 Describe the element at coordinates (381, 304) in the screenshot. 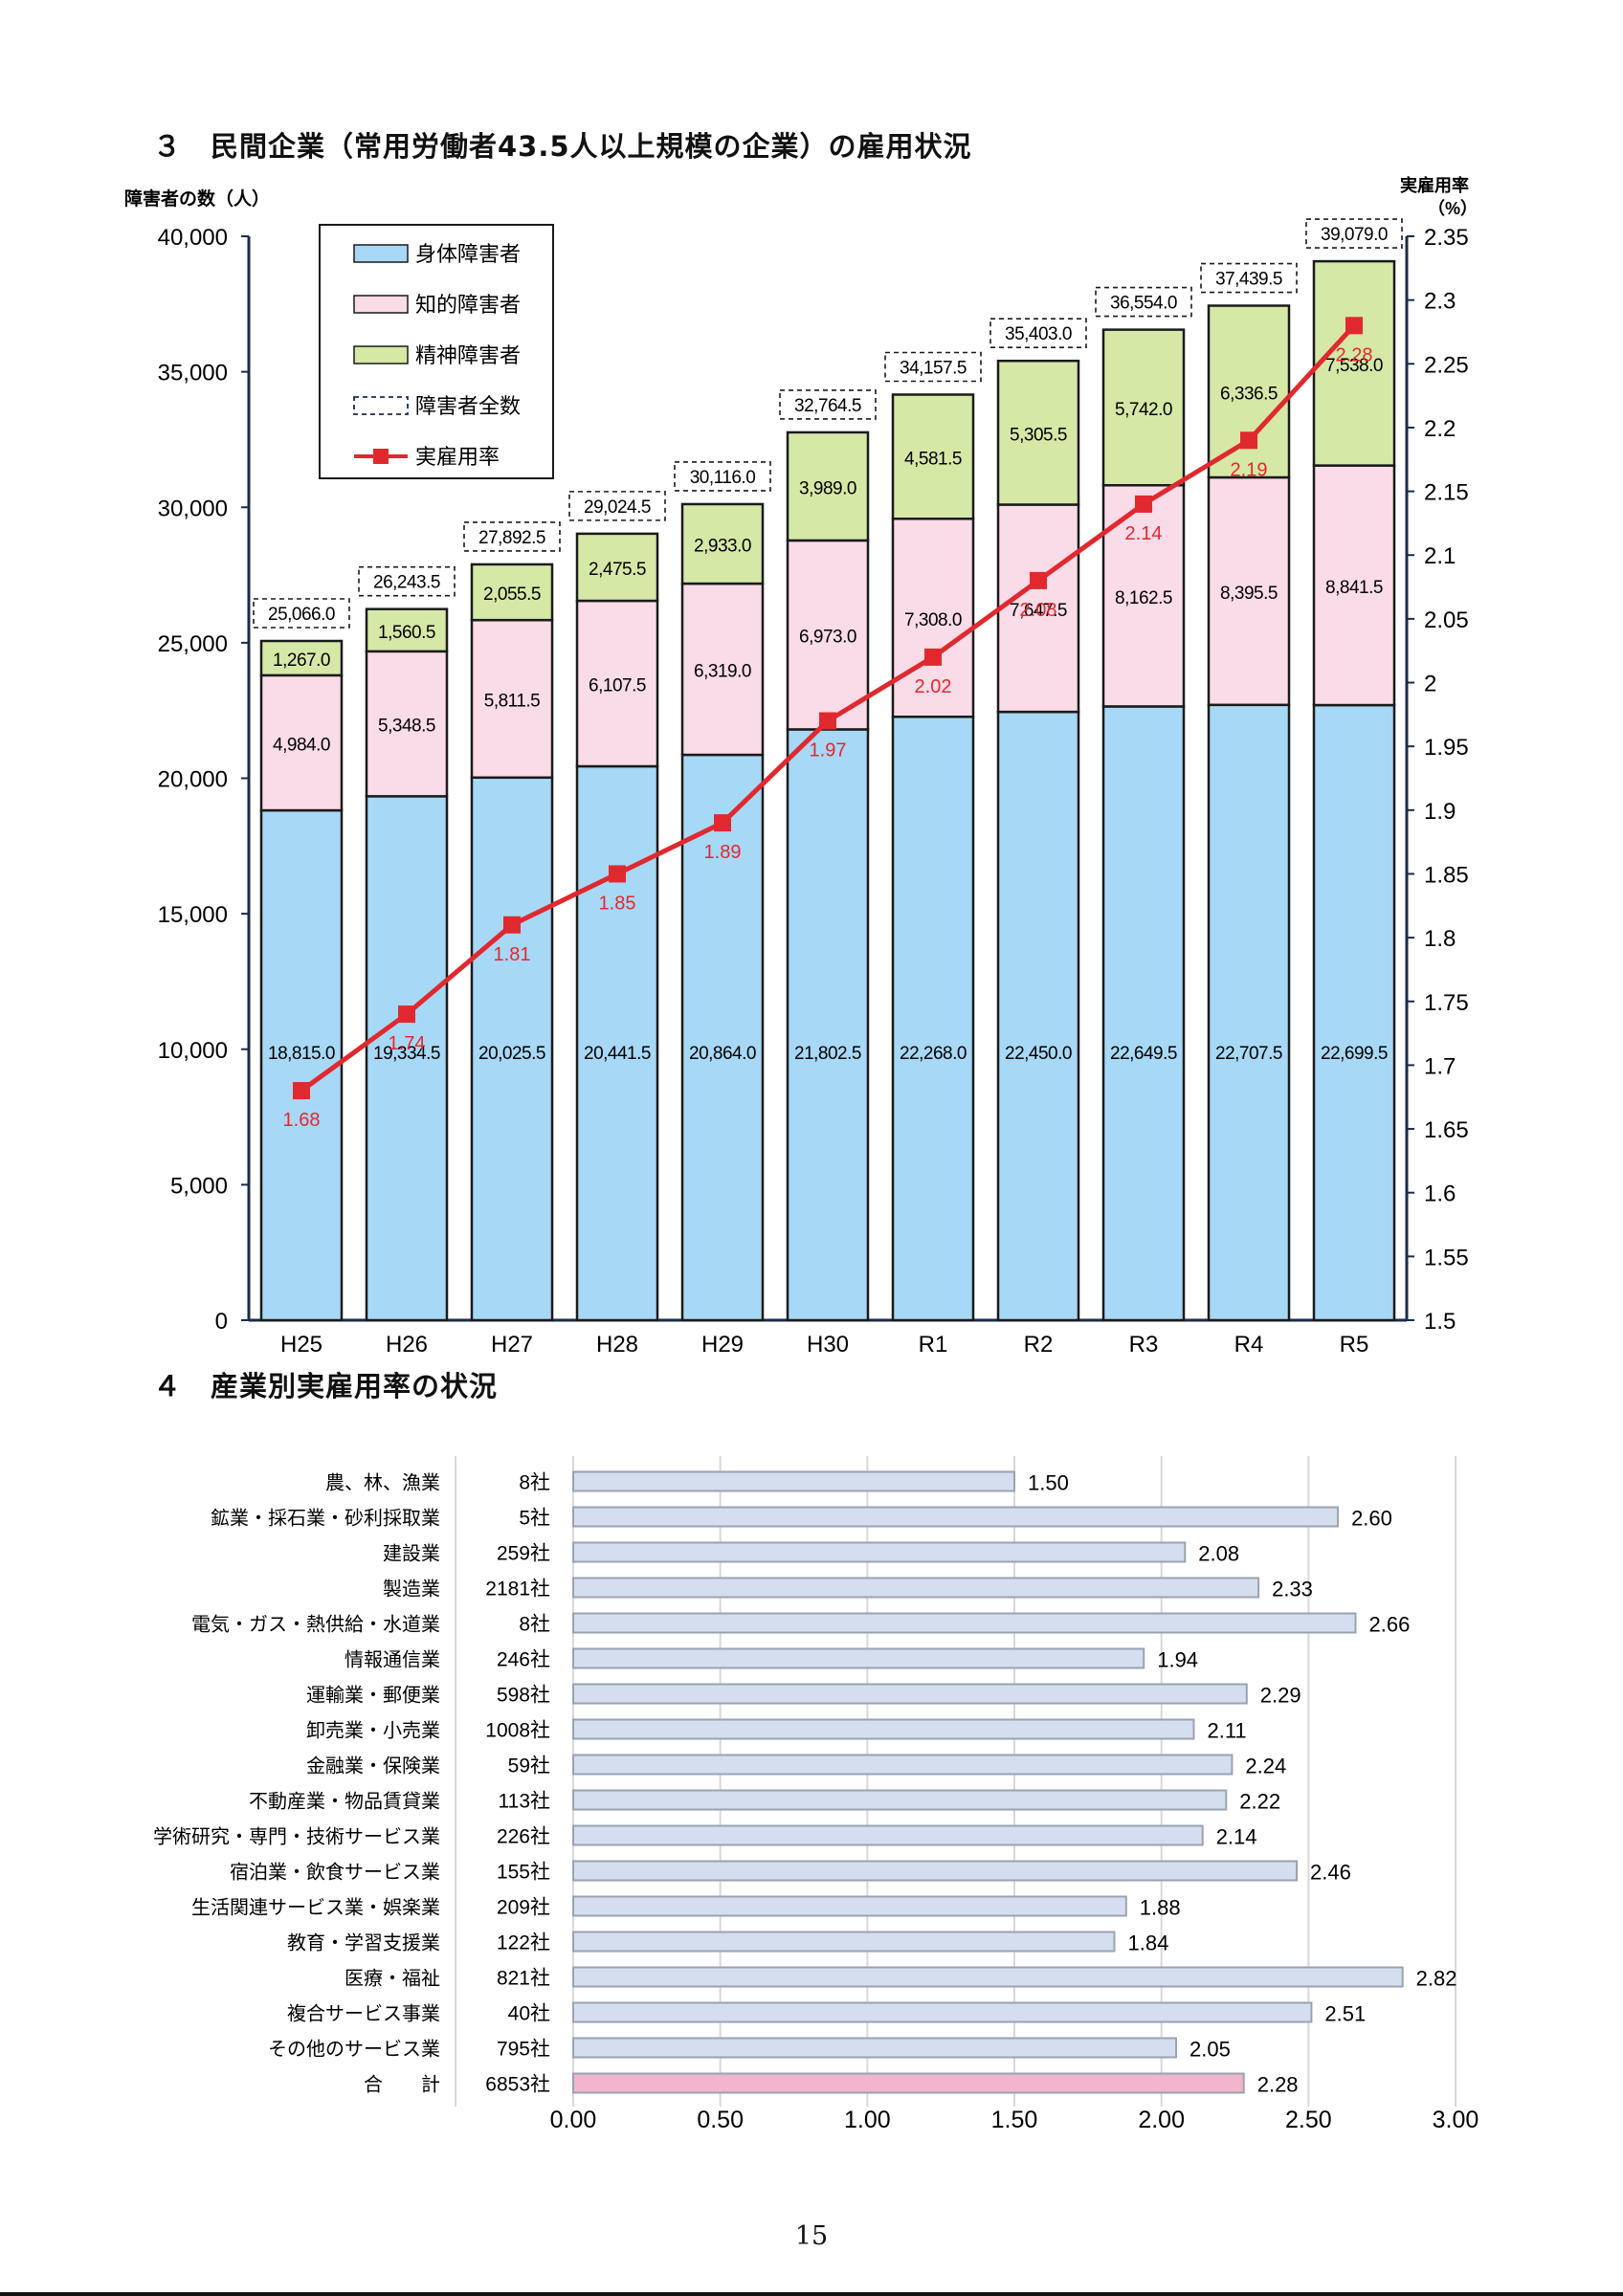

I see `legend-swatch-intellectual` at that location.